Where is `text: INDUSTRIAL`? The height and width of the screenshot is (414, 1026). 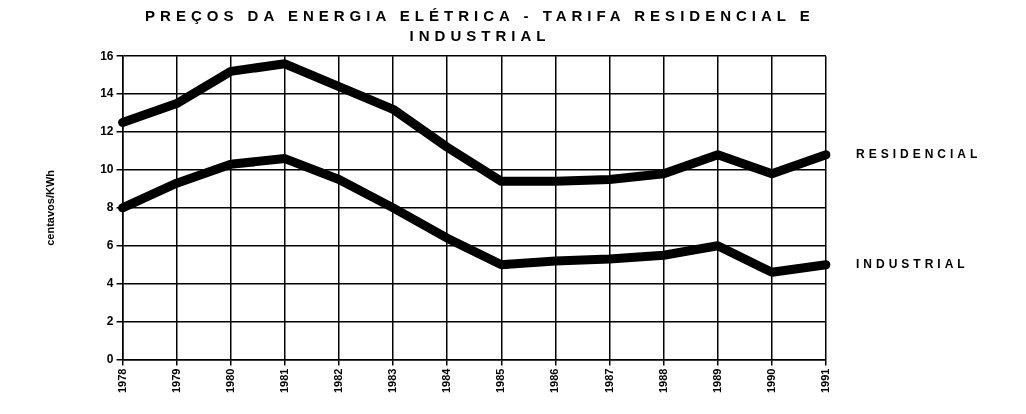
text: INDUSTRIAL is located at coordinates (912, 264).